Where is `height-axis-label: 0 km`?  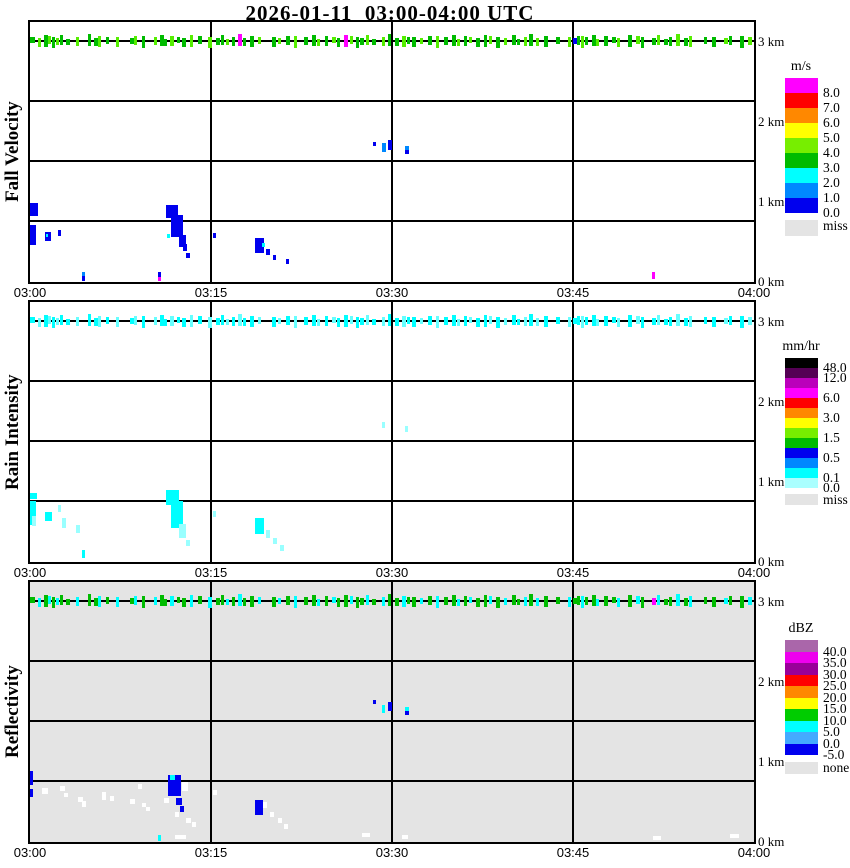 height-axis-label: 0 km is located at coordinates (771, 561).